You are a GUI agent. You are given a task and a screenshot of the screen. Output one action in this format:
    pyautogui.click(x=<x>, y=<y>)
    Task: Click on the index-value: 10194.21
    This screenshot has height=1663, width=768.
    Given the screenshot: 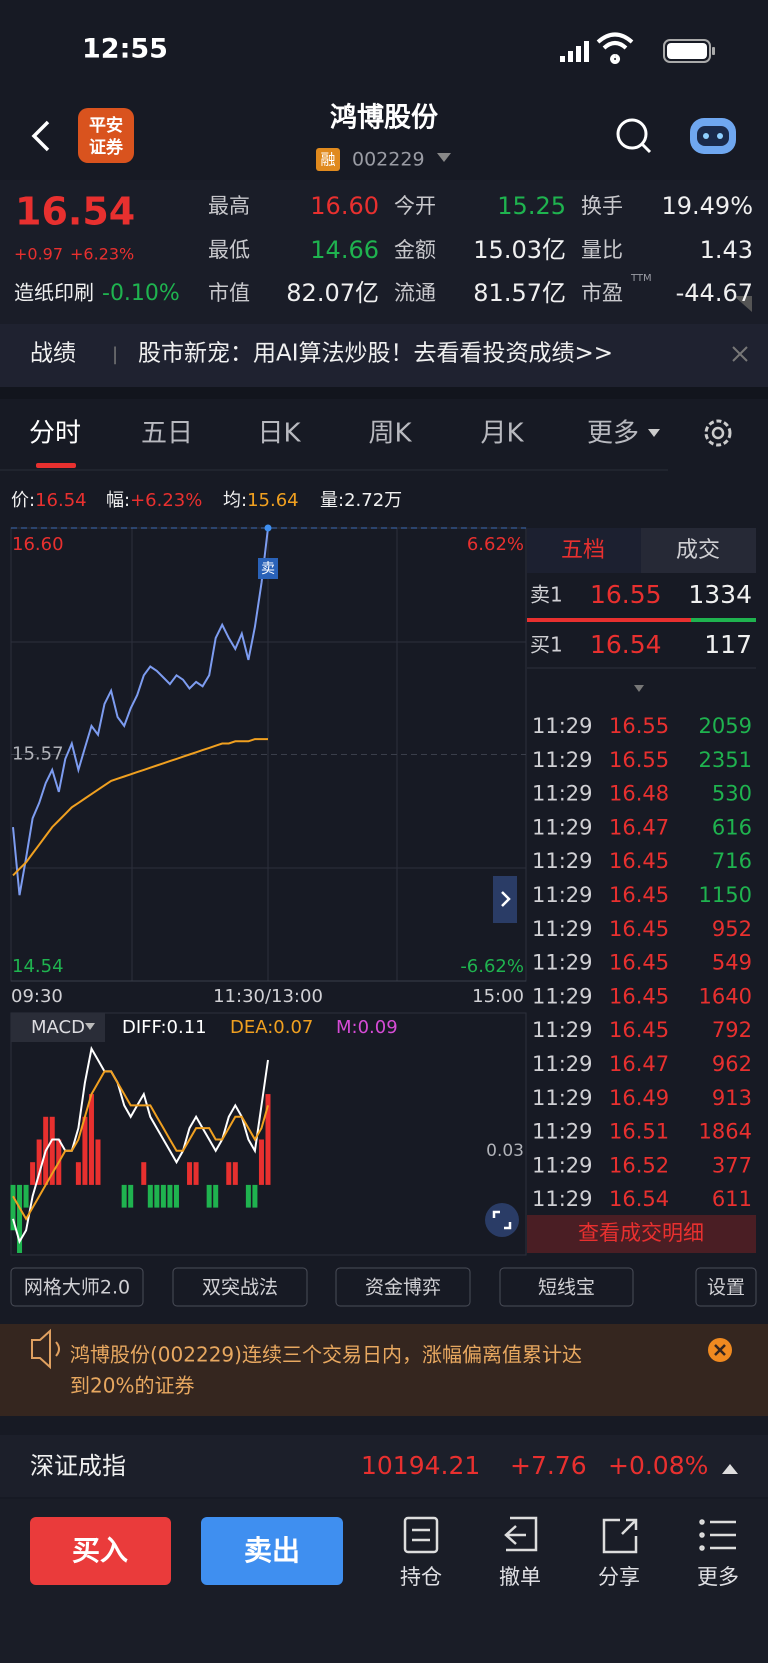 What is the action you would take?
    pyautogui.click(x=420, y=1465)
    